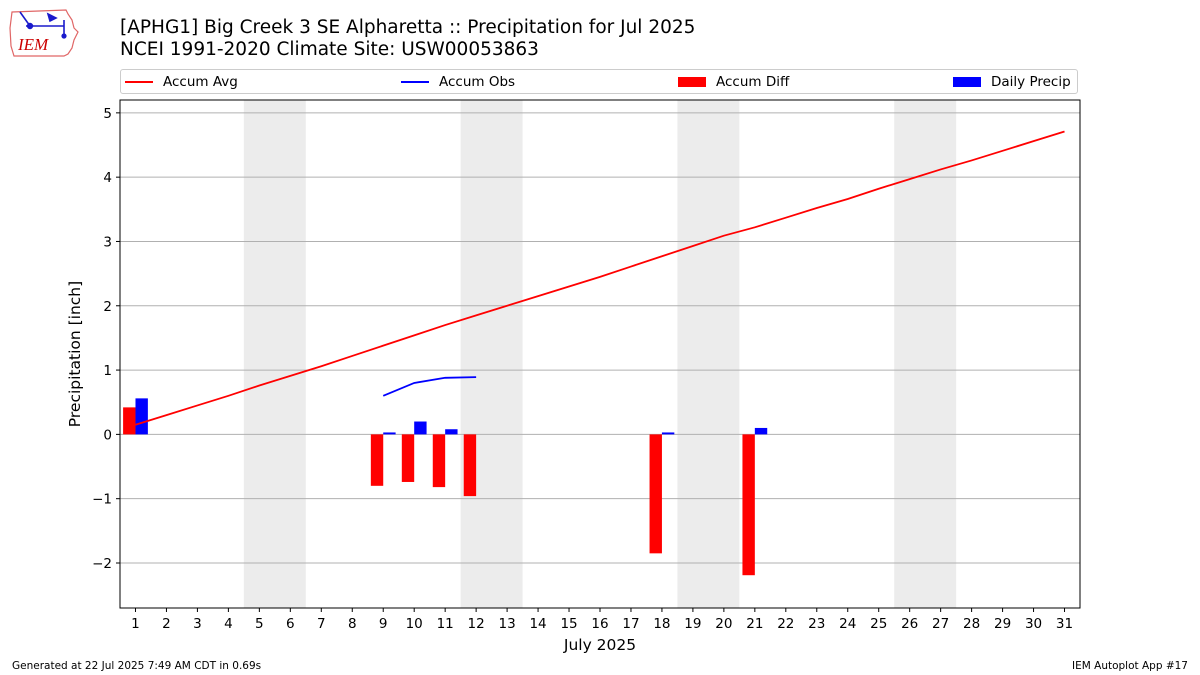 The height and width of the screenshot is (675, 1200). I want to click on x-tick-label: 6, so click(290, 624).